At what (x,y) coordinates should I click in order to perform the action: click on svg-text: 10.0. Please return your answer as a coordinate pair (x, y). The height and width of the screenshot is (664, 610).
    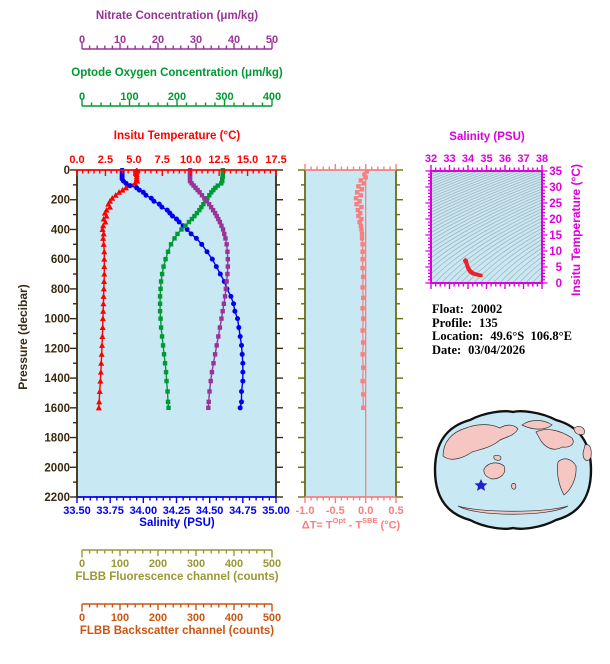
    Looking at the image, I should click on (190, 160).